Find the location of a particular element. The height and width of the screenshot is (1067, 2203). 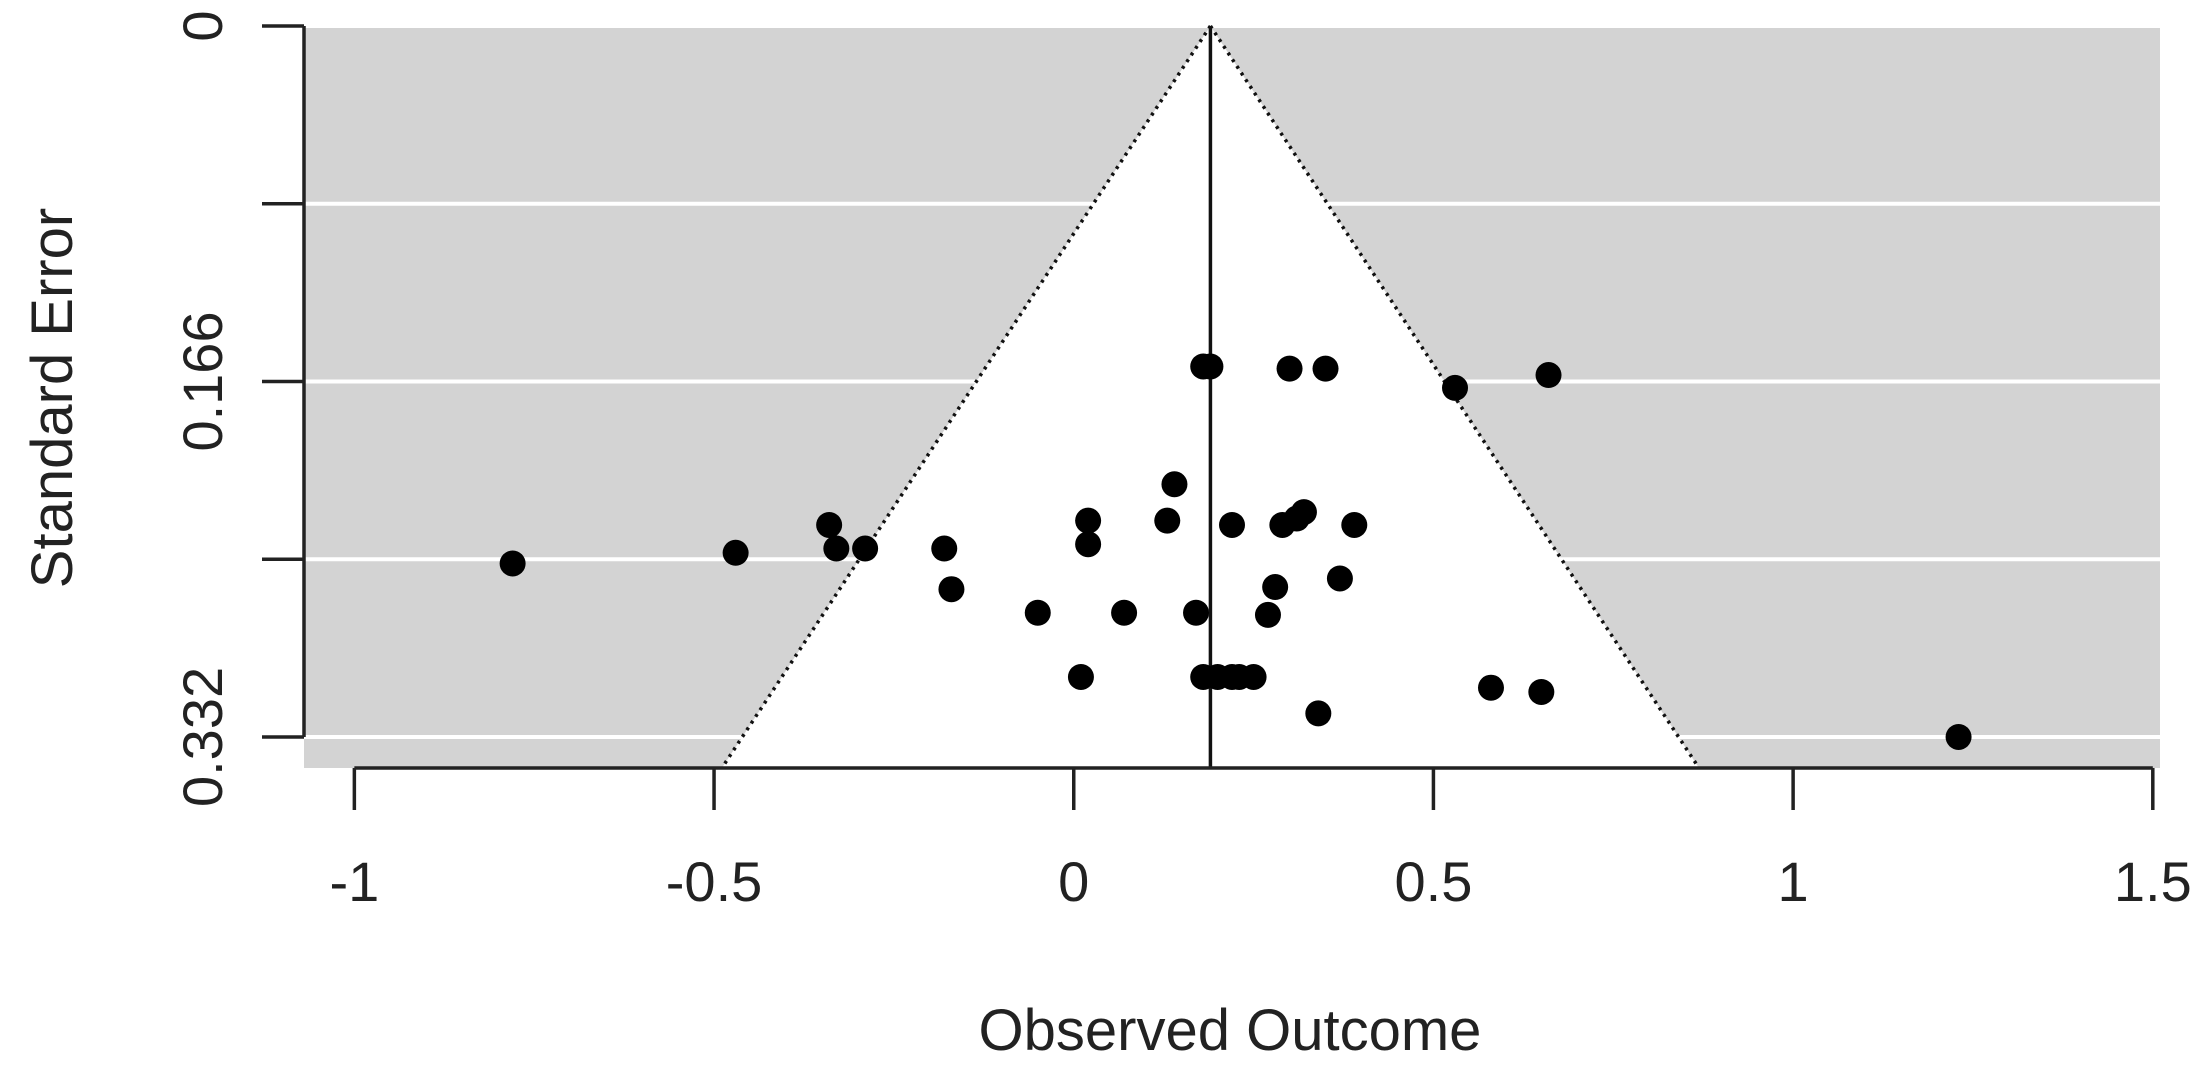

x-axis-title: Observed Outcome is located at coordinates (1230, 1030).